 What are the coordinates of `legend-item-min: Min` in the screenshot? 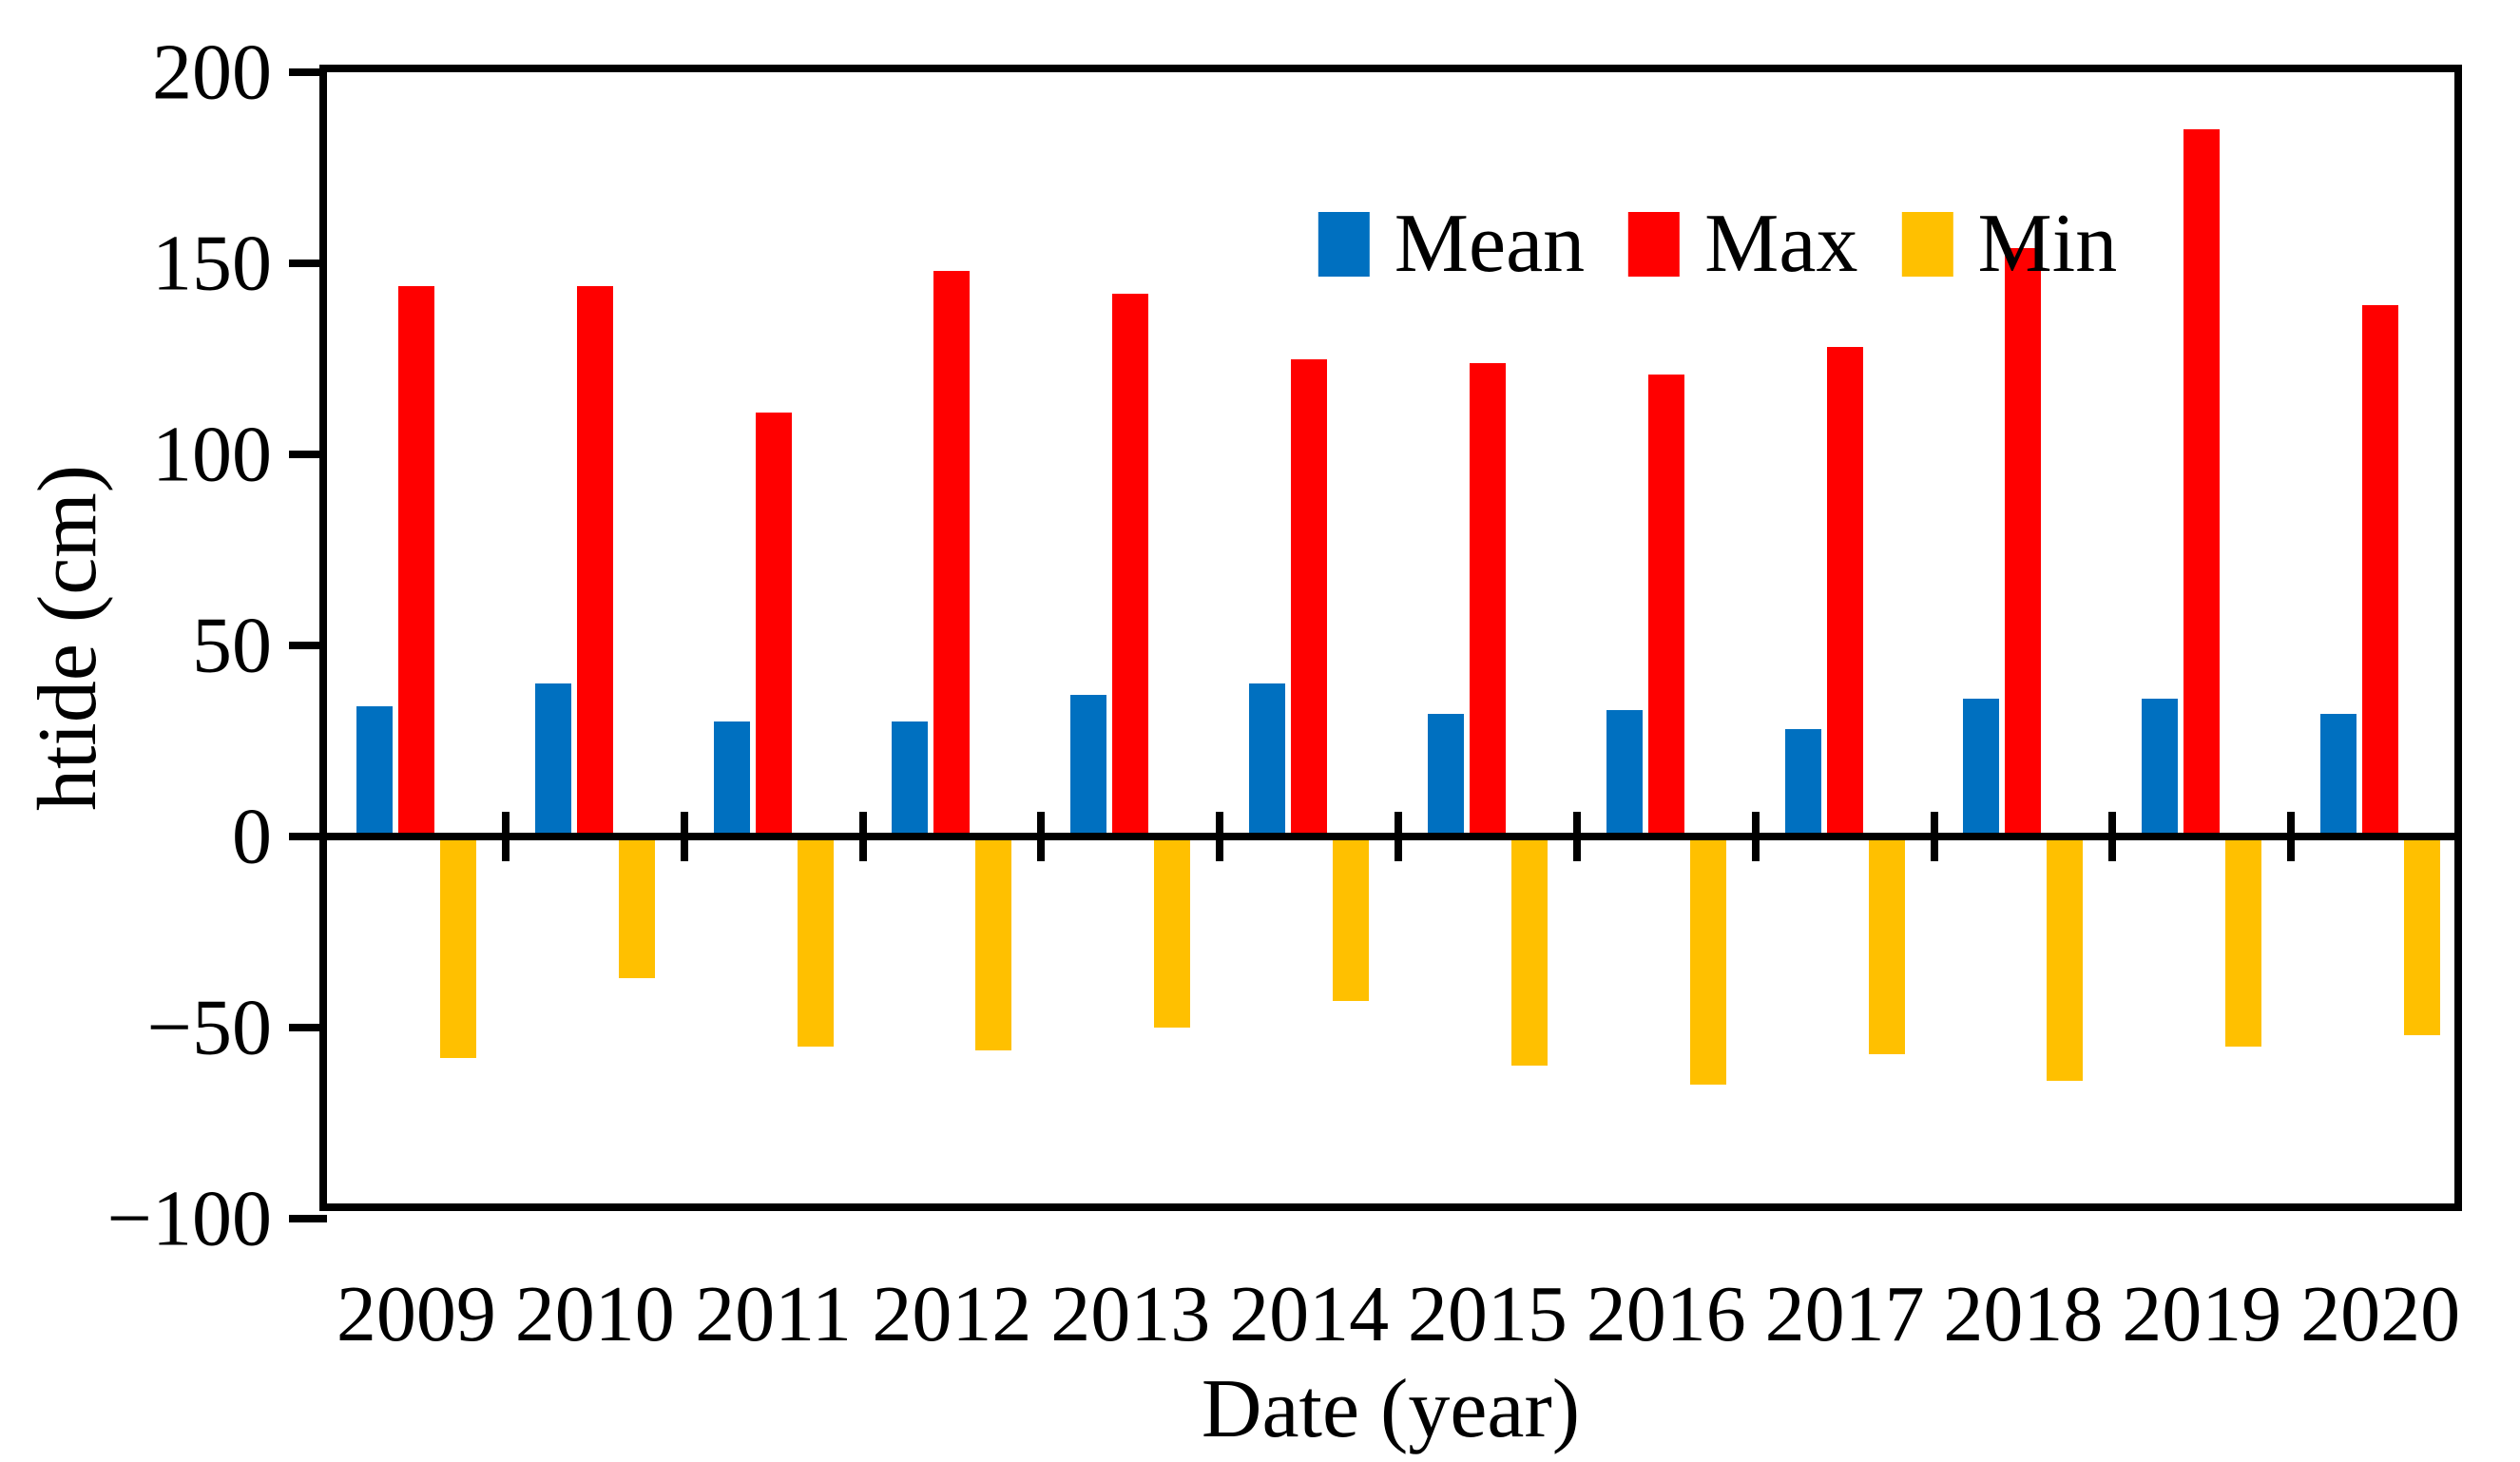 It's located at (2009, 244).